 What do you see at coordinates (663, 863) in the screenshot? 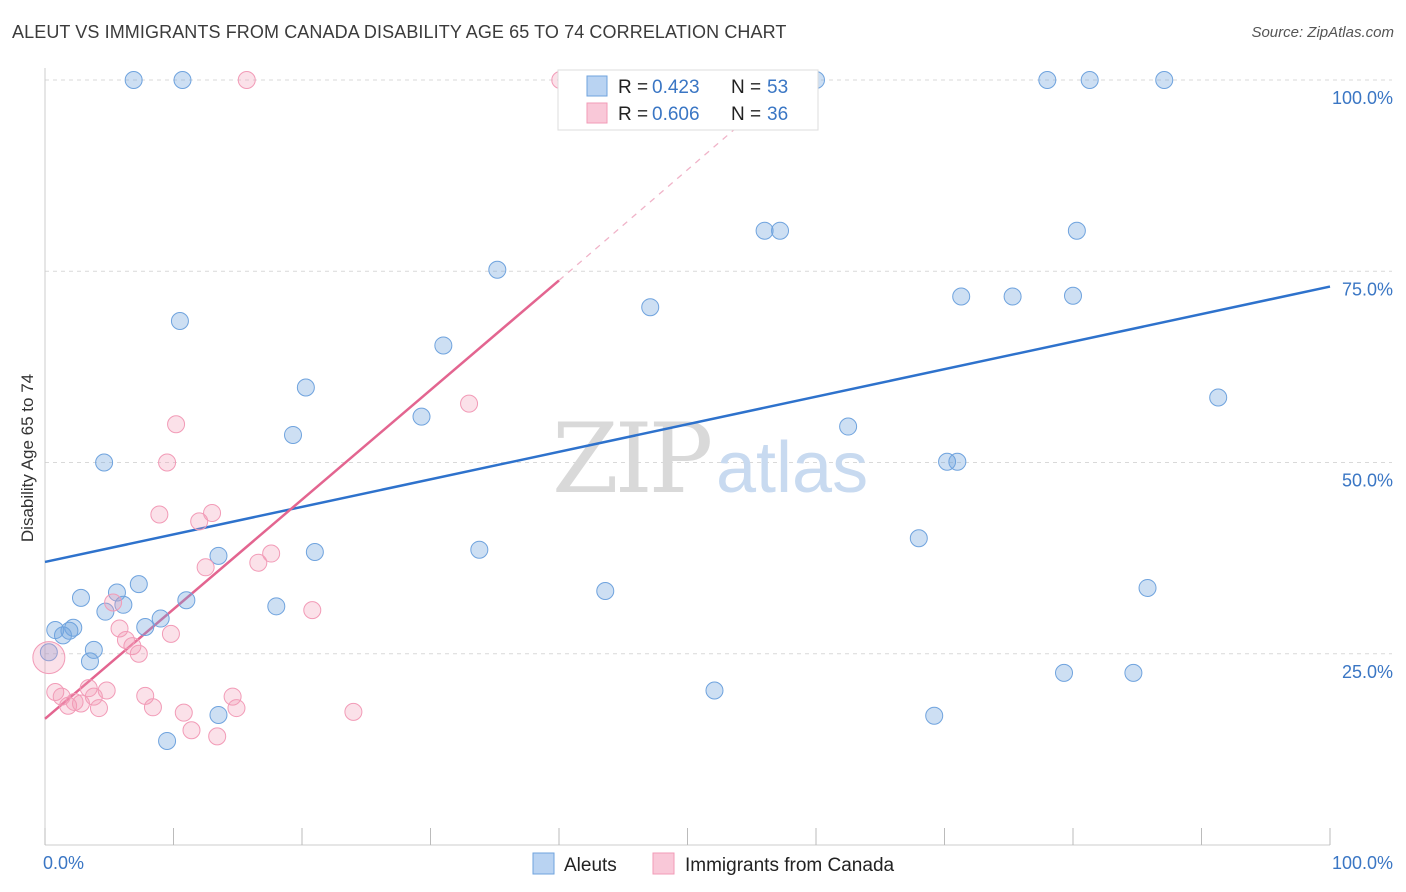
I see `legend-swatch-canada` at bounding box center [663, 863].